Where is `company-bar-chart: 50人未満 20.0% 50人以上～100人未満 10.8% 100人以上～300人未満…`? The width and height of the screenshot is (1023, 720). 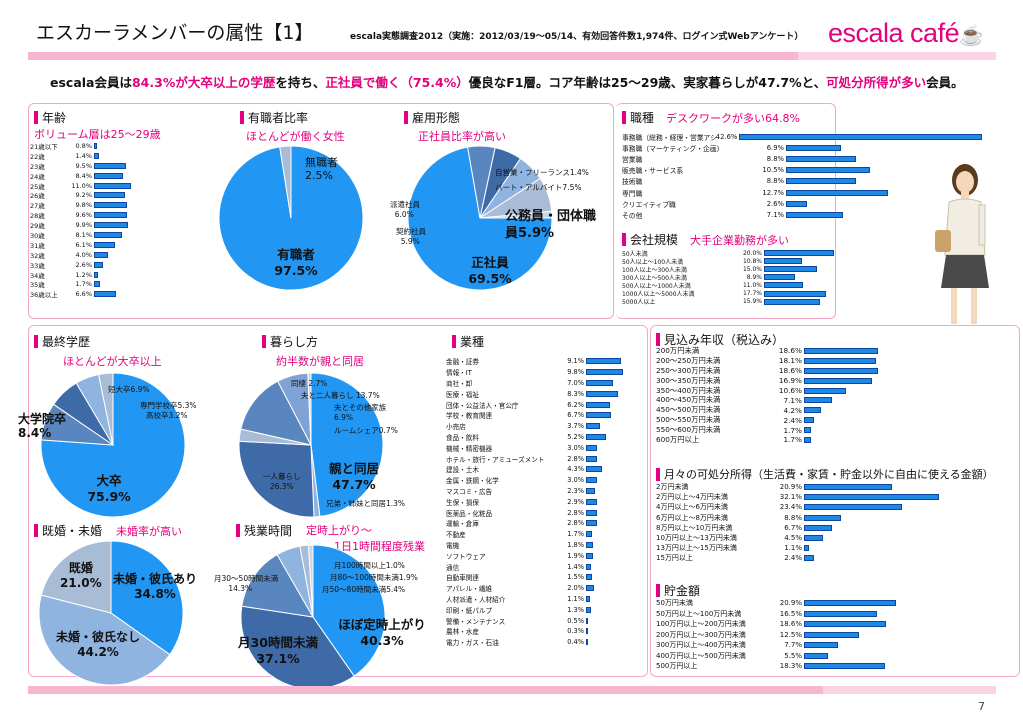
company-bar-chart: 50人未満 20.0% 50人以上～100人未満 10.8% 100人以上～300人未満… is located at coordinates (732, 277).